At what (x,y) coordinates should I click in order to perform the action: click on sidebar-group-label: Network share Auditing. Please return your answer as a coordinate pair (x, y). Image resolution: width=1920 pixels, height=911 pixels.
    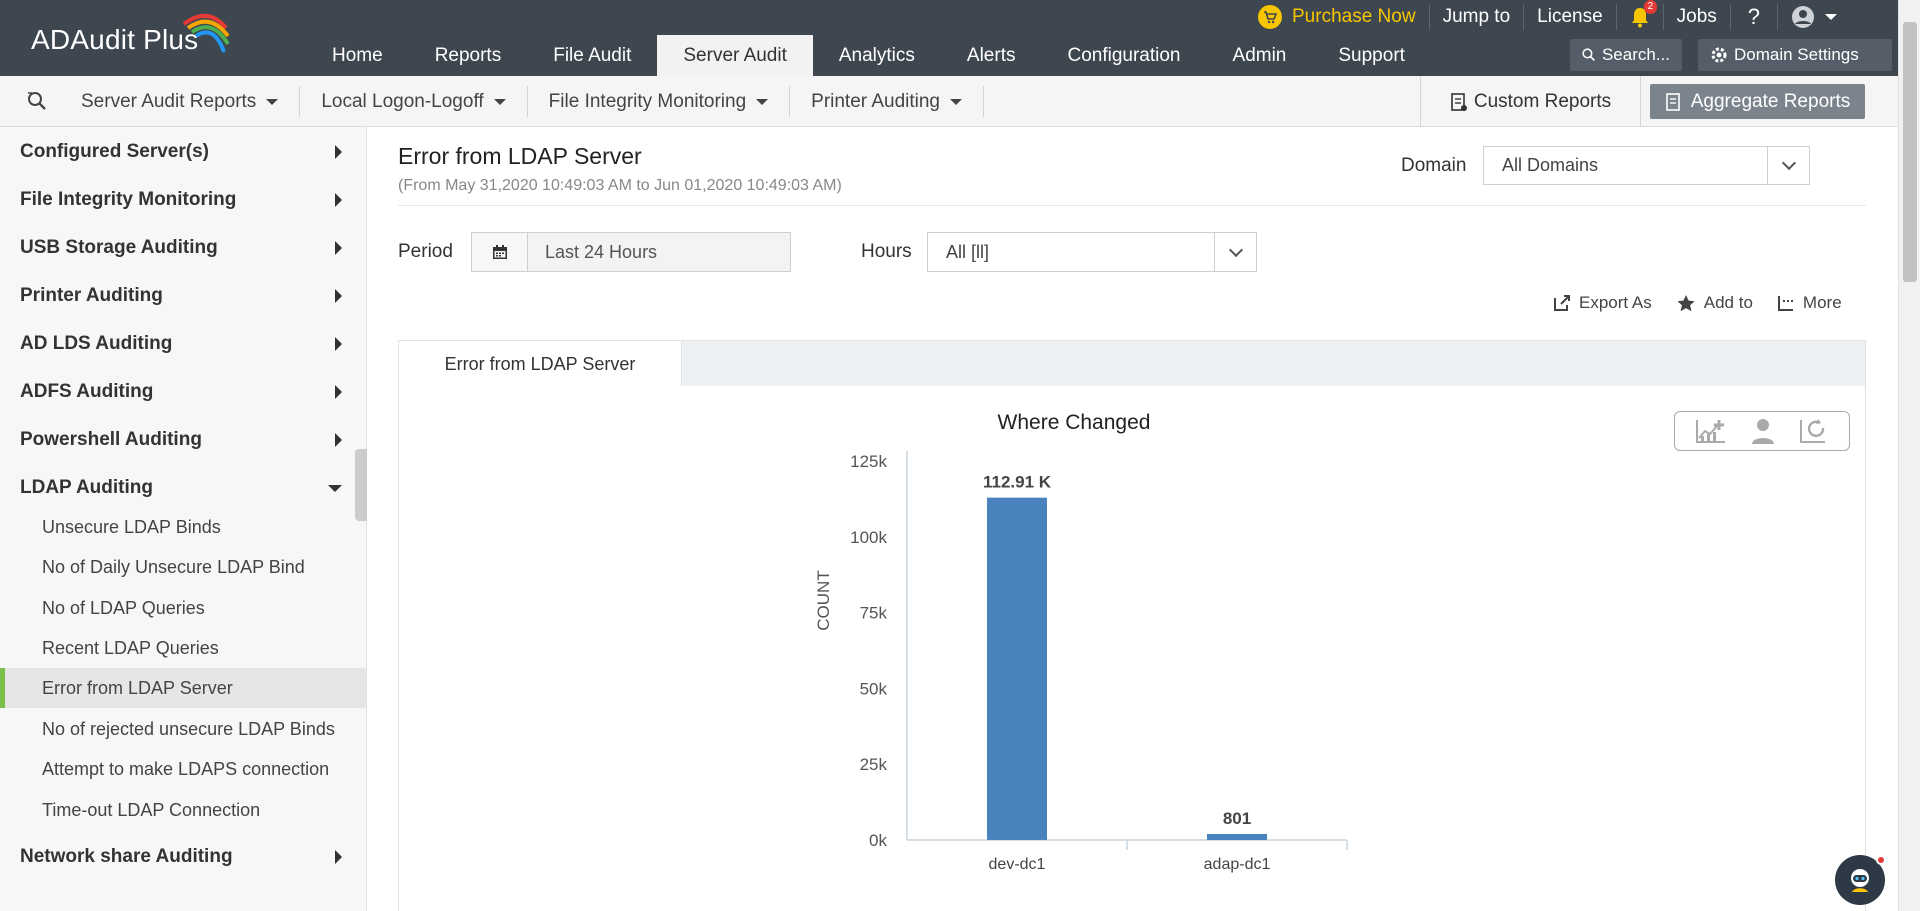
    Looking at the image, I should click on (126, 856).